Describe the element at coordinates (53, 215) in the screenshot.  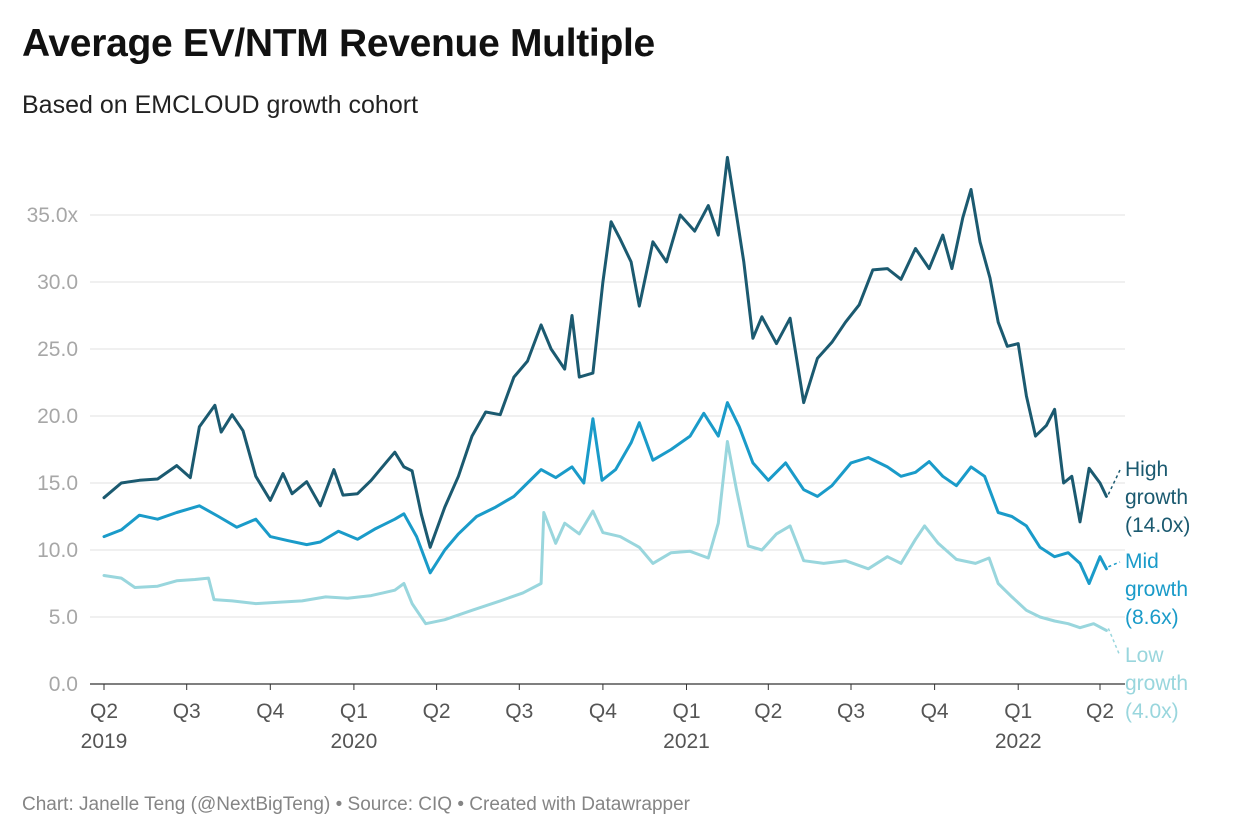
I see `y-tick-label: 35.0x` at that location.